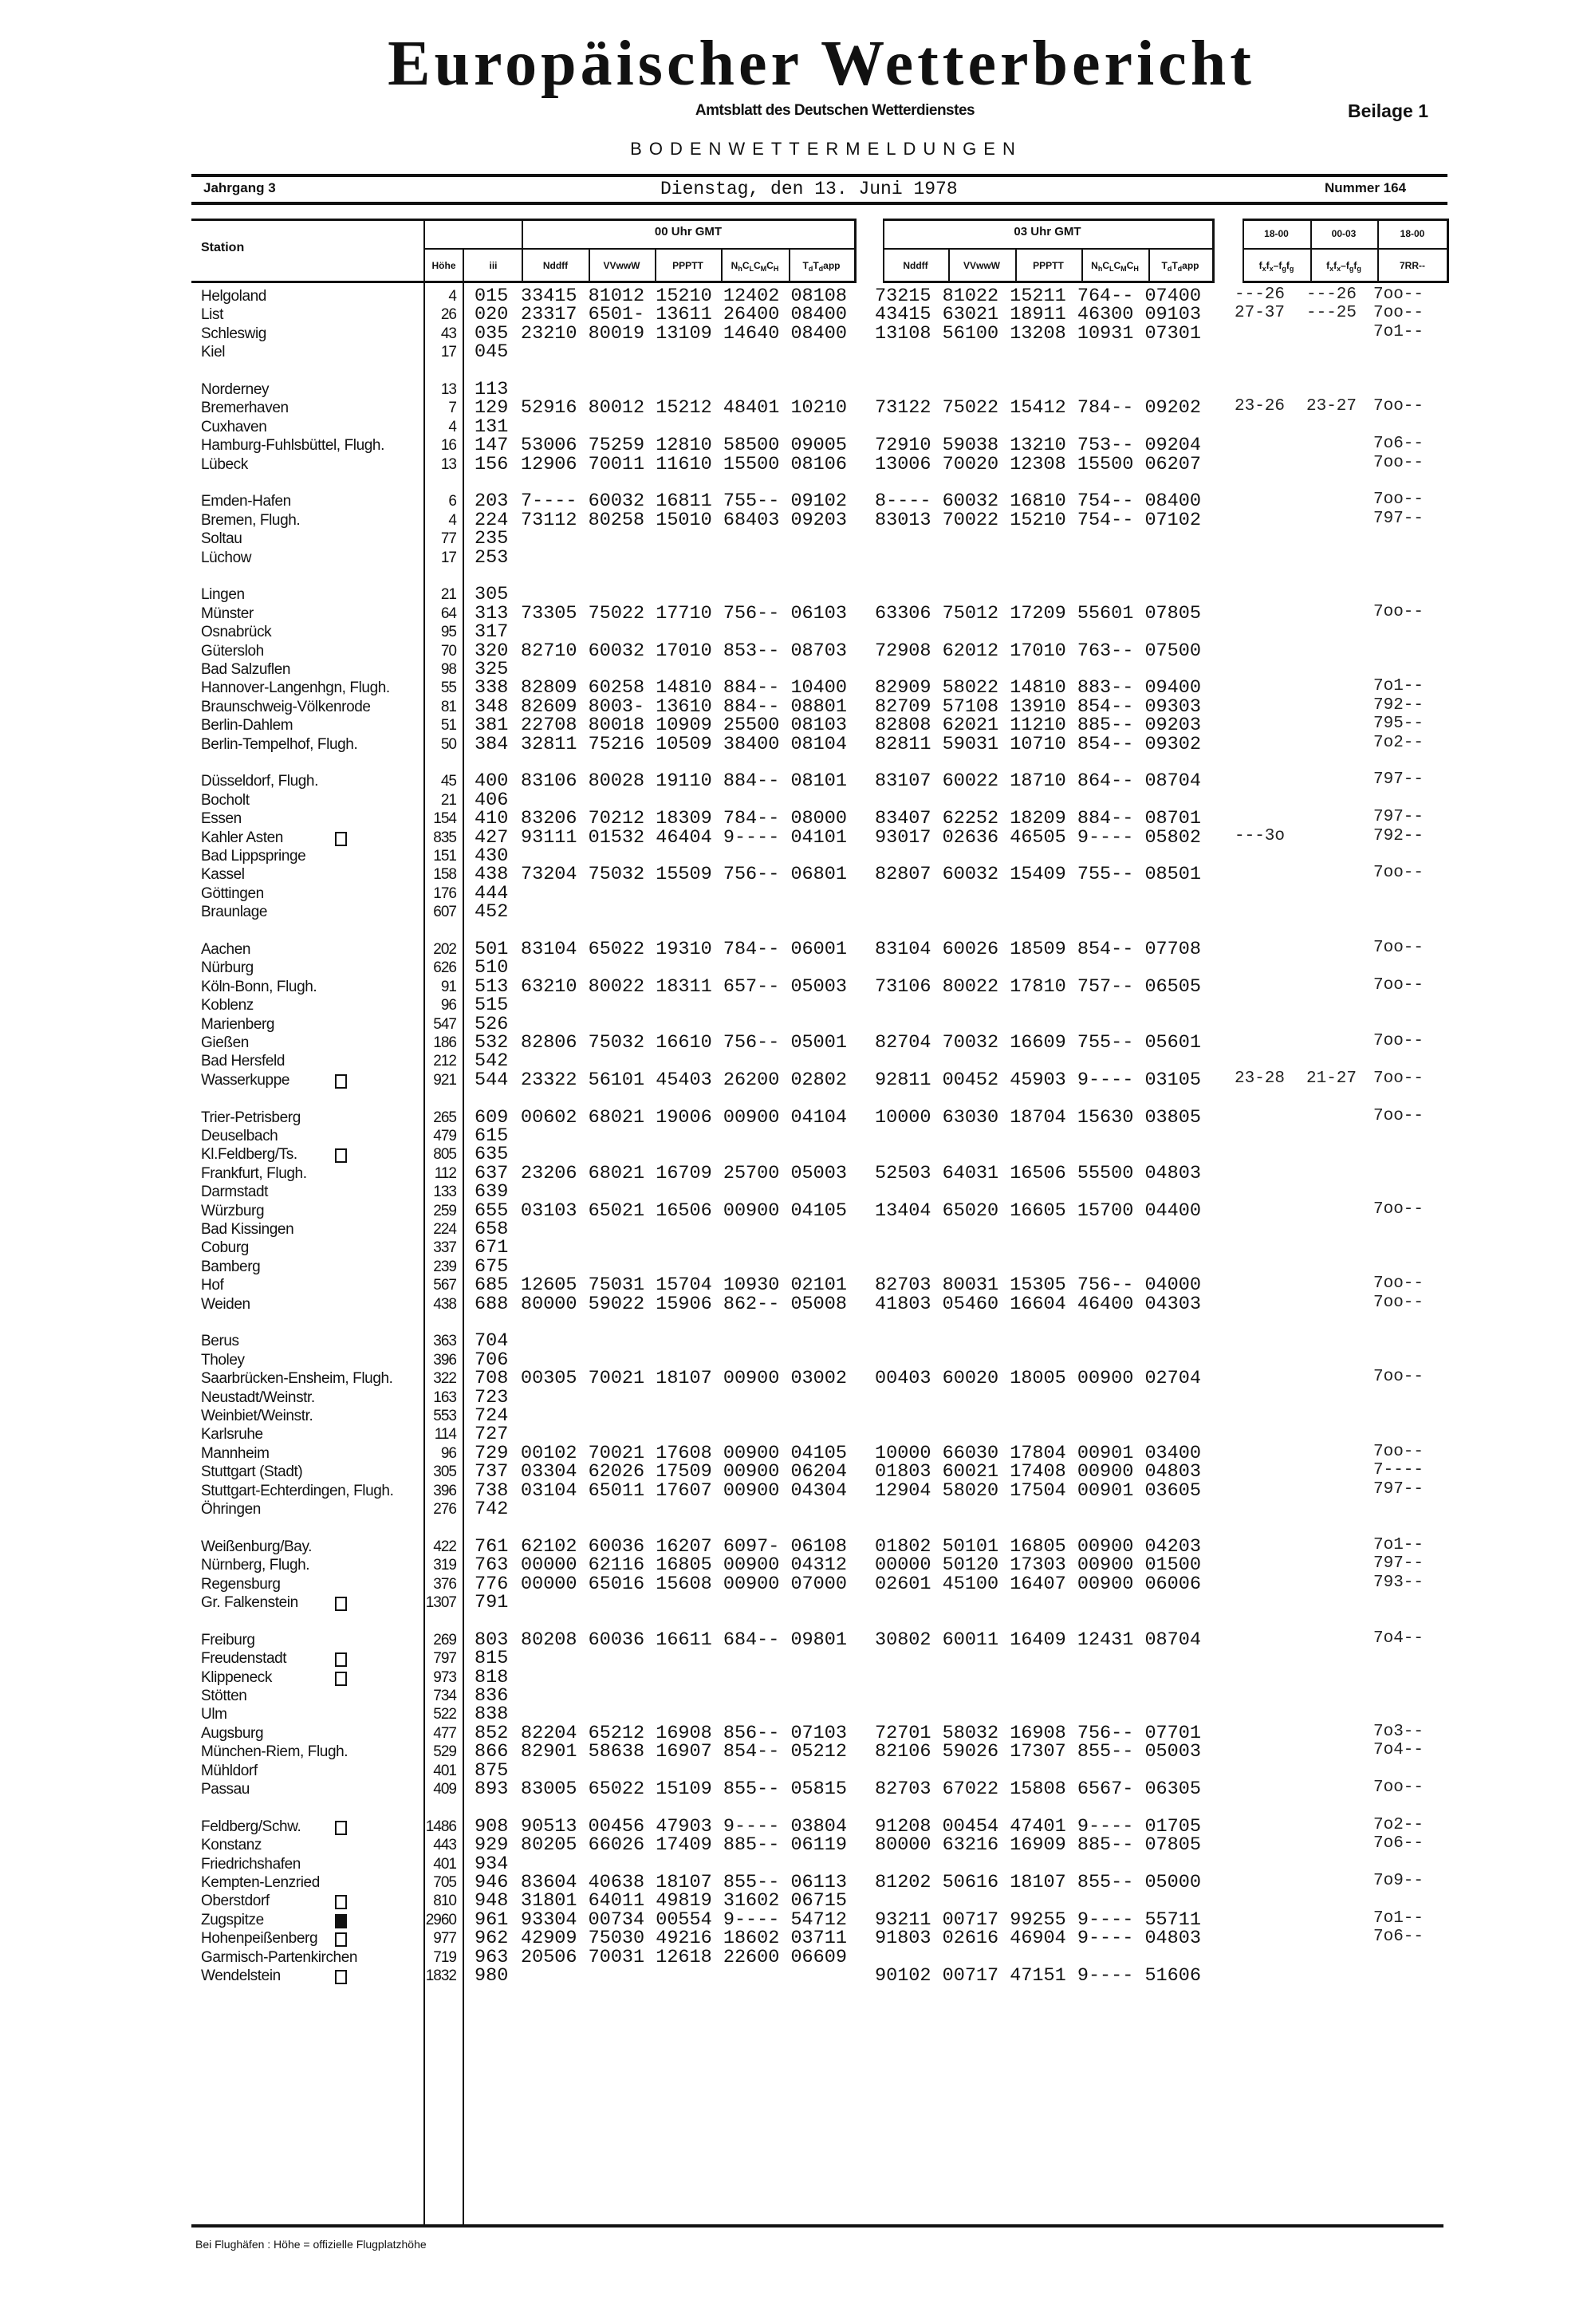 The image size is (1595, 2324). Describe the element at coordinates (798, 1416) in the screenshot. I see `station-row: Weinbiet/Weinstr. 553 724` at that location.